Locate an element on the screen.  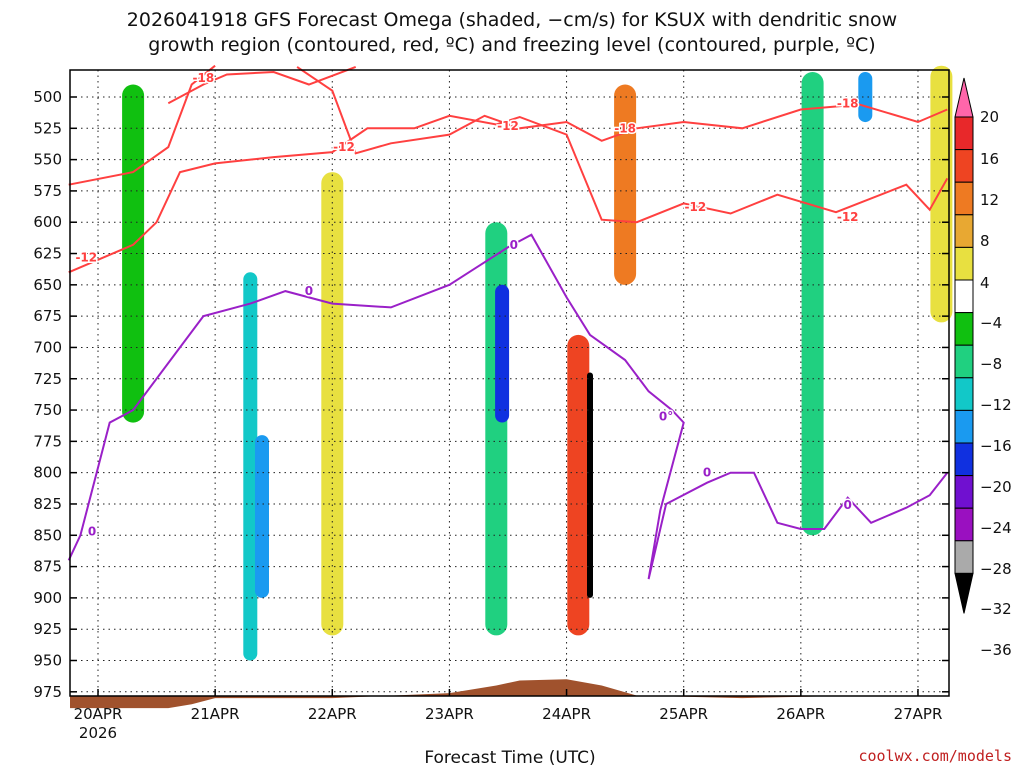
colorbar-label: −16 is located at coordinates (996, 446).